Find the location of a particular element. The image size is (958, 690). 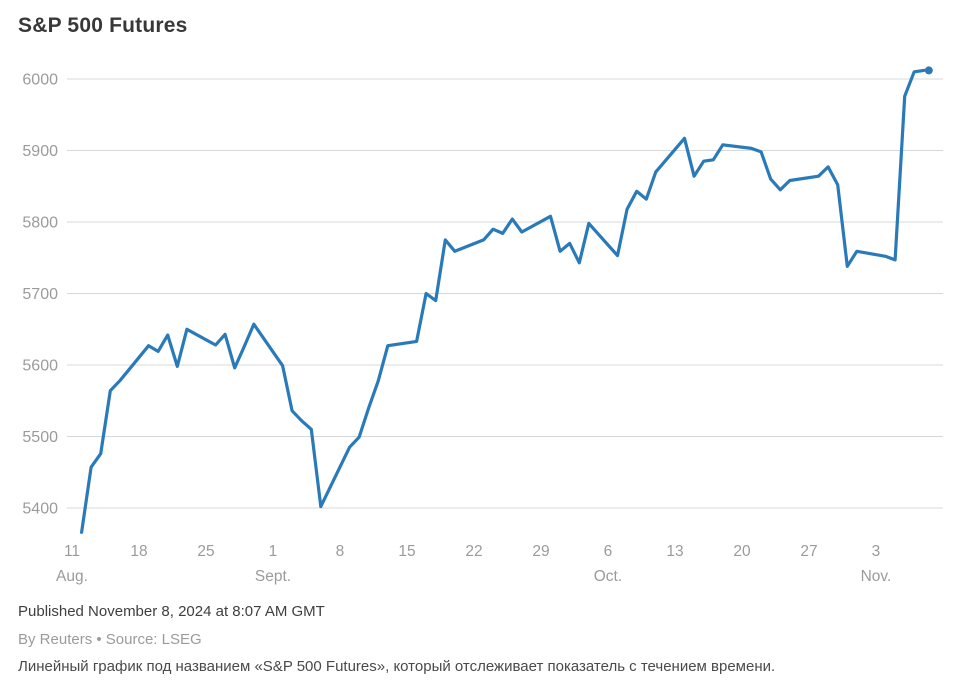

y-axis-label: 5600 is located at coordinates (40, 366).